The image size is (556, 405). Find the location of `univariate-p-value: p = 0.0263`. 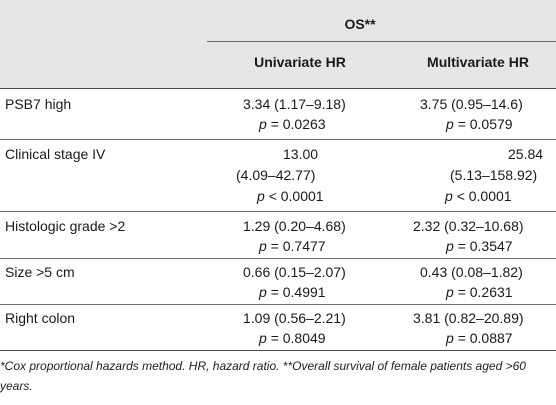

univariate-p-value: p = 0.0263 is located at coordinates (292, 124).